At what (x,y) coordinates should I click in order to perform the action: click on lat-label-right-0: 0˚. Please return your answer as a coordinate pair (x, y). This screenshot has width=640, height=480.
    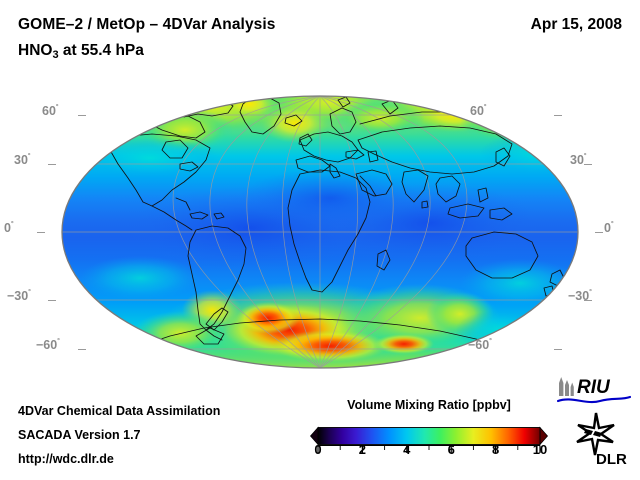
    Looking at the image, I should click on (609, 227).